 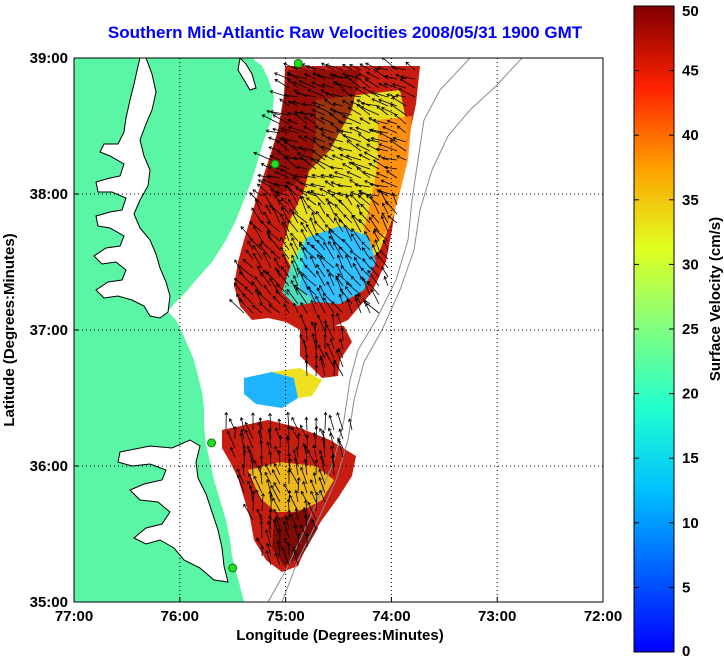 I want to click on colorbar-ticks: 0 5 10 15 20 25 30 35 40 45 50, so click(x=666, y=331).